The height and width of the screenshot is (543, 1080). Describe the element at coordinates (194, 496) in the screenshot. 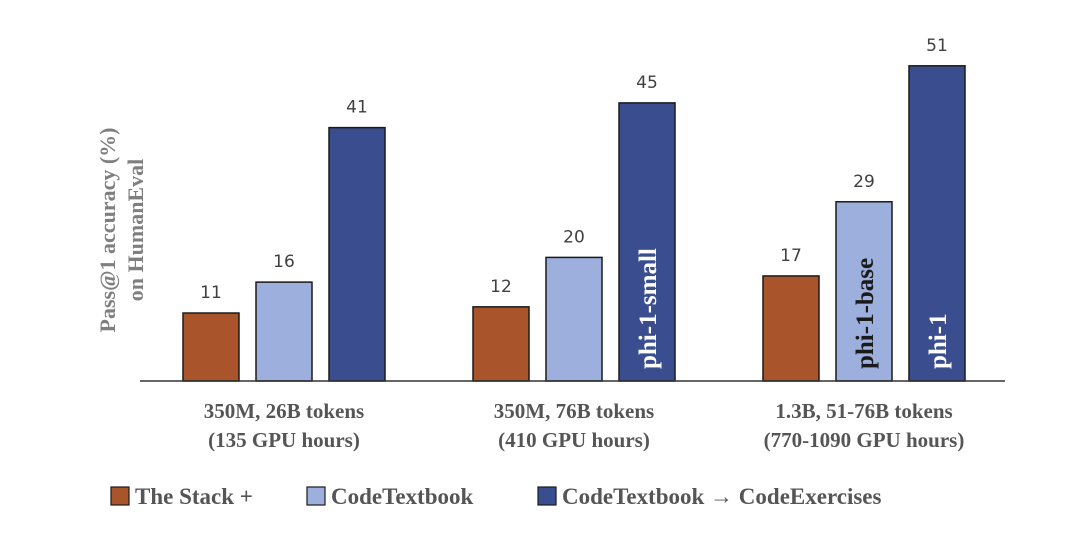

I see `legend-label-0: The Stack +` at that location.